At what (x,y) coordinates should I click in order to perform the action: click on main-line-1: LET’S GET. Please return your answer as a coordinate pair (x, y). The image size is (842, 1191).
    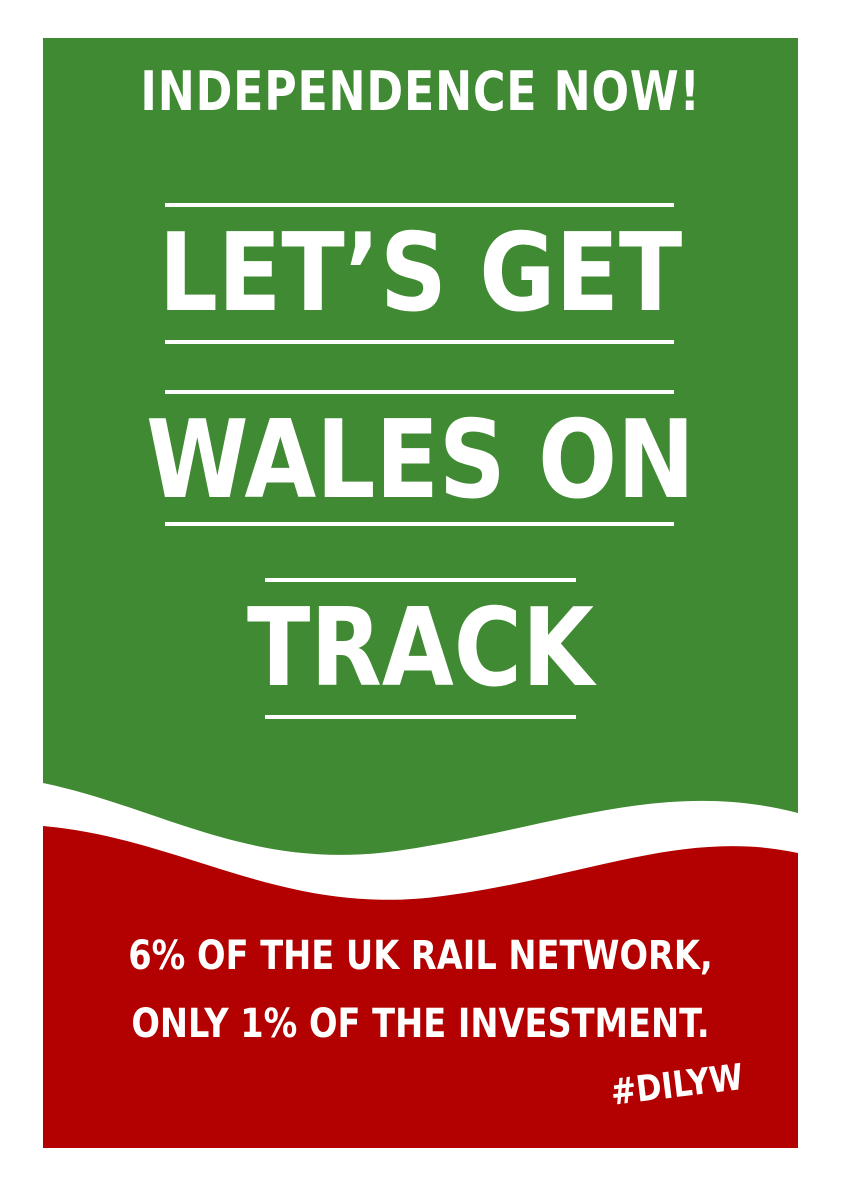
    Looking at the image, I should click on (420, 273).